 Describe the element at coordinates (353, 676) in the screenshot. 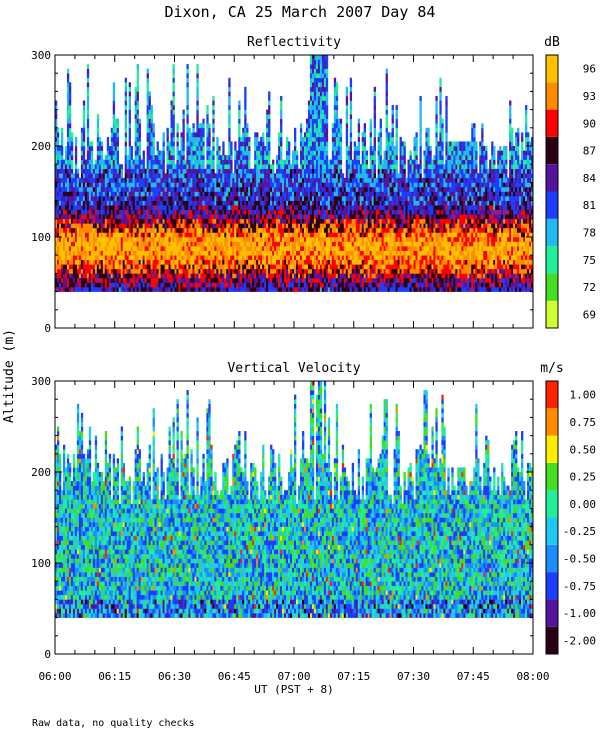

I see `x-tick-label: 07:15` at that location.